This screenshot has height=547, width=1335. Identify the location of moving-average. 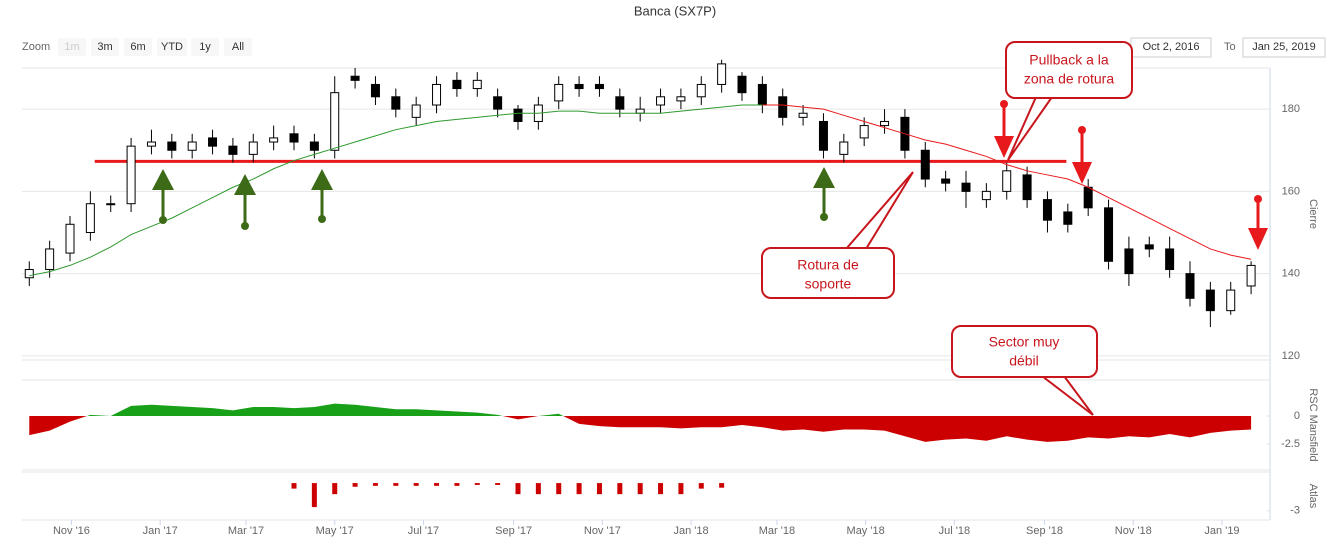
(1007, 182).